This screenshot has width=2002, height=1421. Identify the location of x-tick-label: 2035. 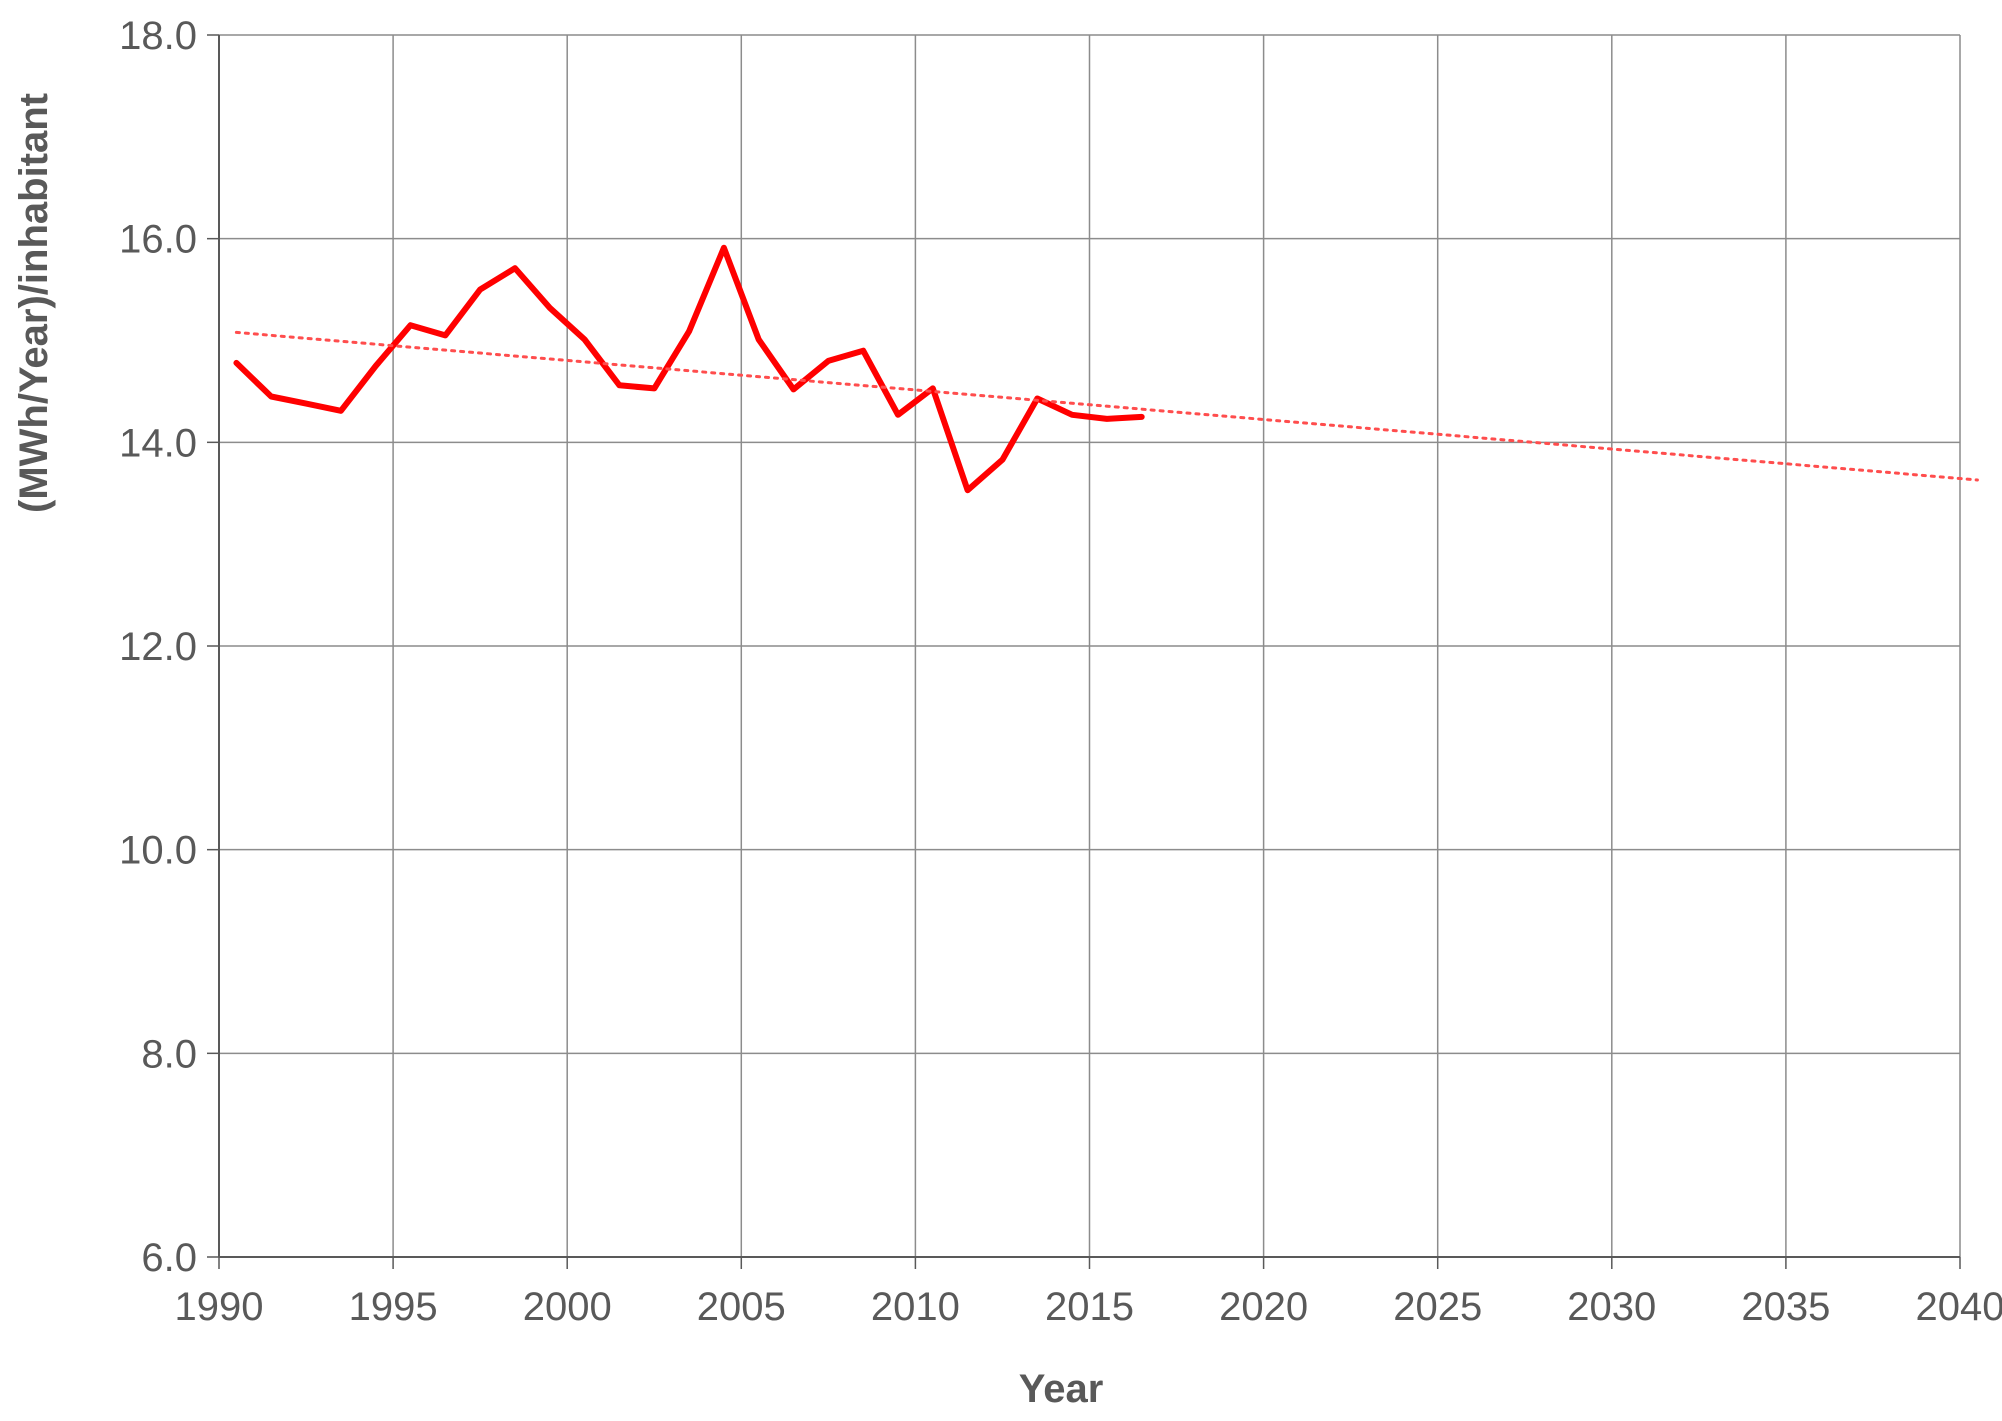
(1785, 1307).